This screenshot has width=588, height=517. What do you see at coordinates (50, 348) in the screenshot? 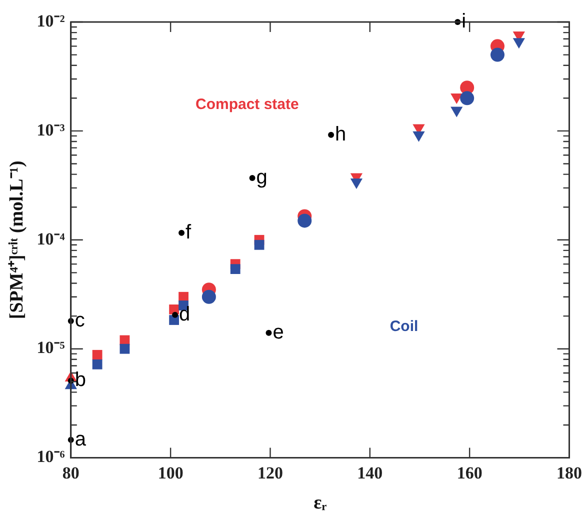
I see `y-tick-label: 10⁻⁵` at bounding box center [50, 348].